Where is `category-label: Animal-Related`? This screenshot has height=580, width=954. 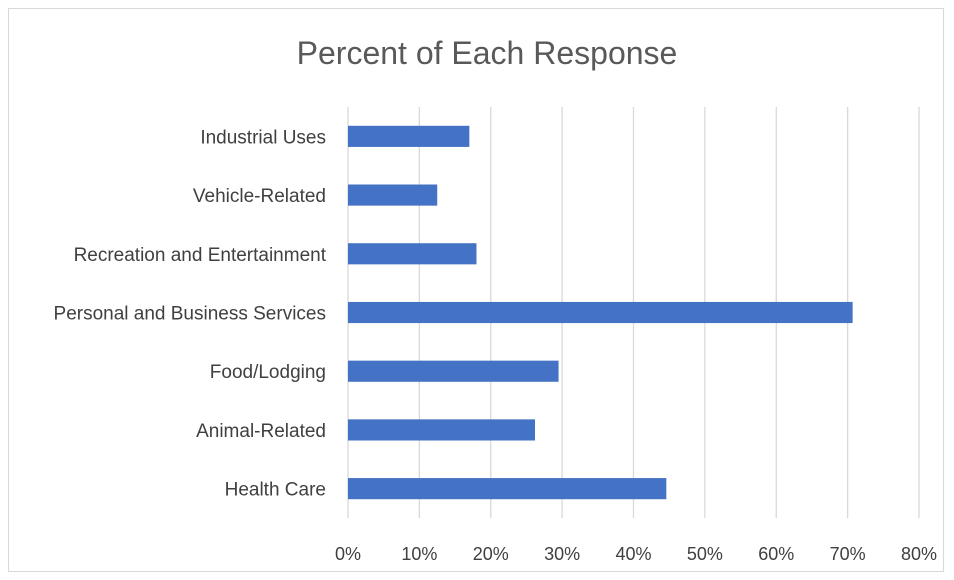 category-label: Animal-Related is located at coordinates (261, 431).